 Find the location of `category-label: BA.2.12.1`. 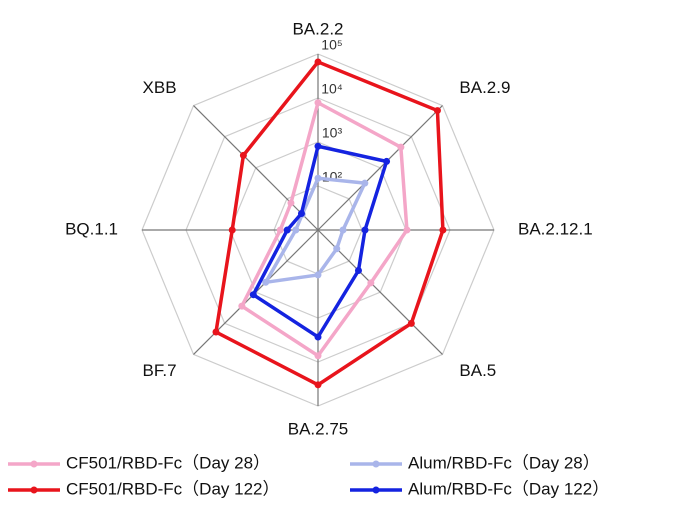

category-label: BA.2.12.1 is located at coordinates (555, 228).